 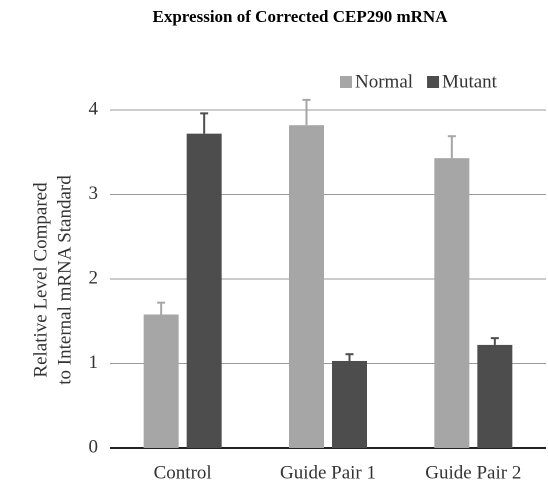 I want to click on y-tick-label: 3, so click(x=94, y=193).